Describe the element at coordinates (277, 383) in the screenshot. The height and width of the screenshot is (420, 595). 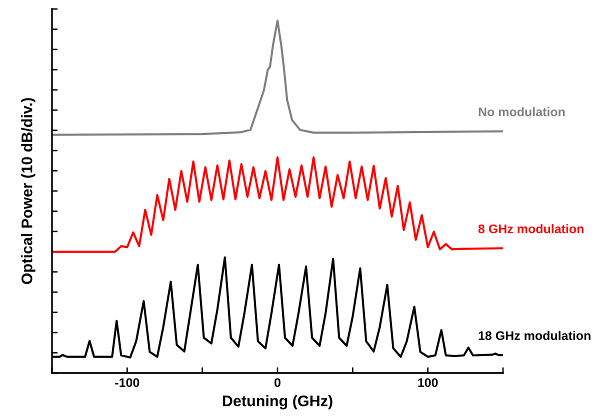
I see `x-tick-label: 0` at that location.